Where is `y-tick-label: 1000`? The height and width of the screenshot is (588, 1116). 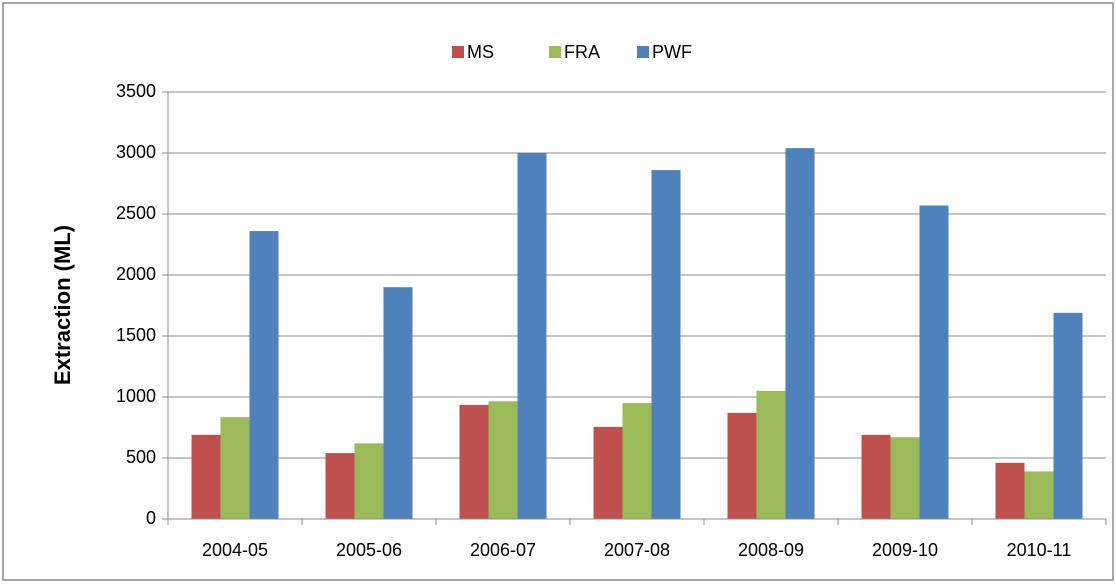 y-tick-label: 1000 is located at coordinates (136, 396).